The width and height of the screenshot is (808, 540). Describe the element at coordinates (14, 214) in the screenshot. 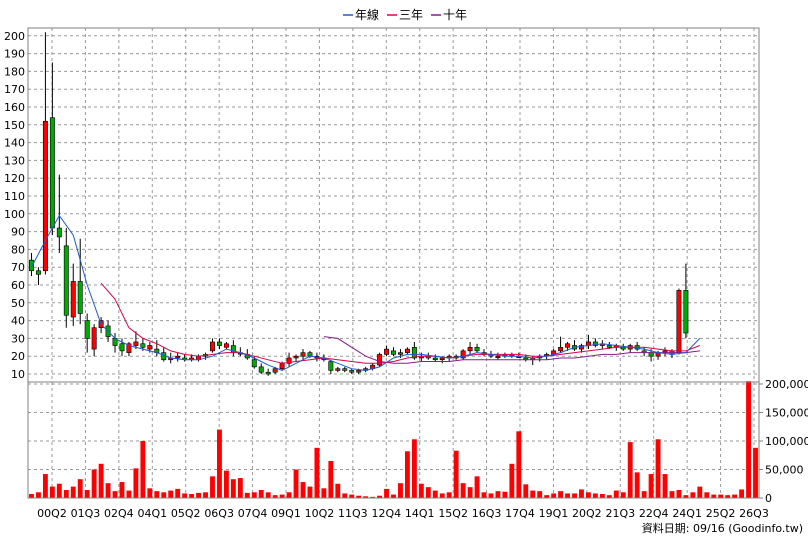

I see `price-tick-label: 100` at that location.